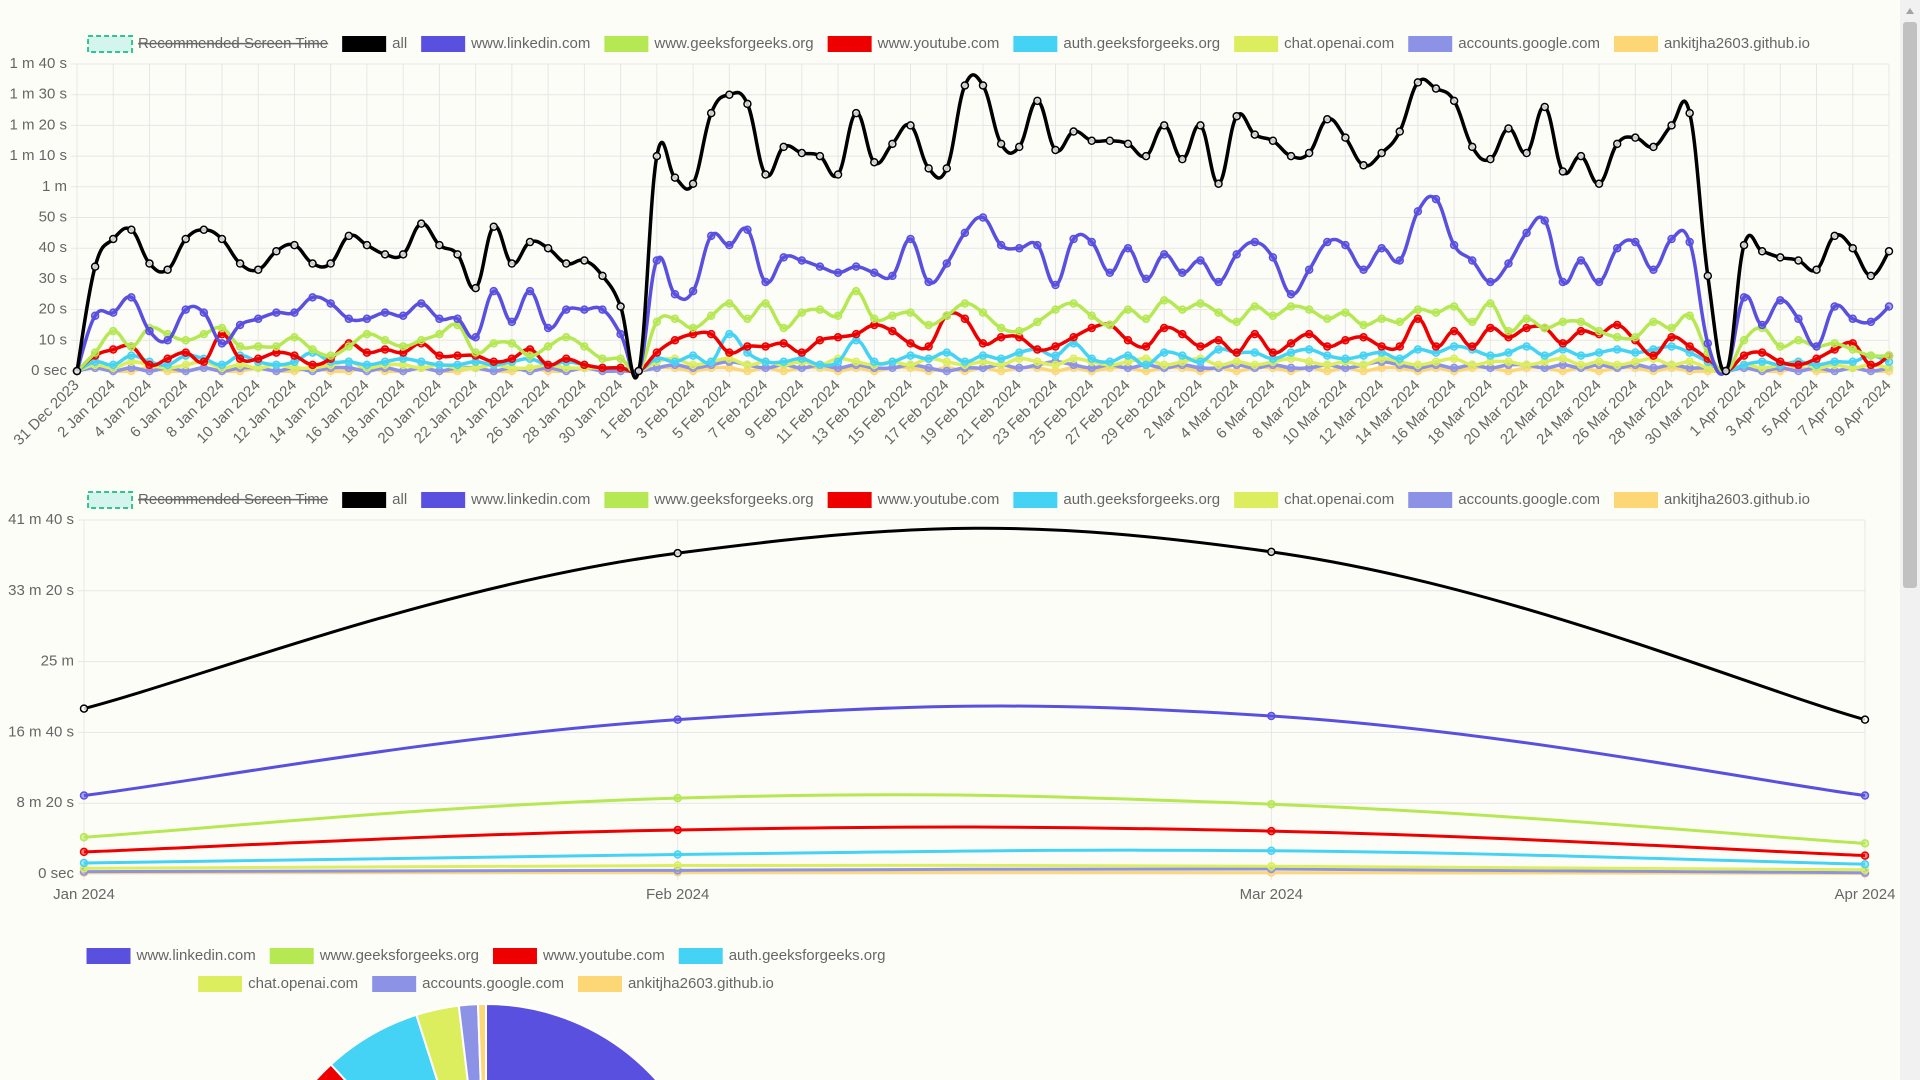 The width and height of the screenshot is (1920, 1080). Describe the element at coordinates (733, 43) in the screenshot. I see `legend-label: www.geeksforgeeks.org` at that location.